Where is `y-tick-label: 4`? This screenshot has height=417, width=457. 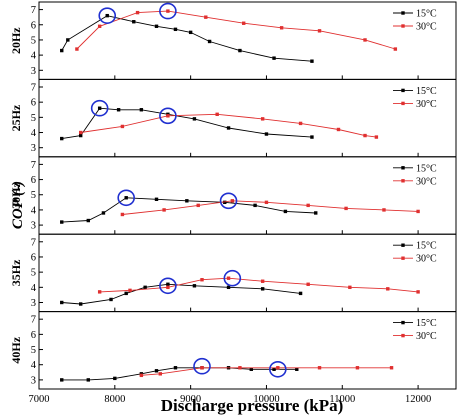 y-tick-label: 4 is located at coordinates (34, 365).